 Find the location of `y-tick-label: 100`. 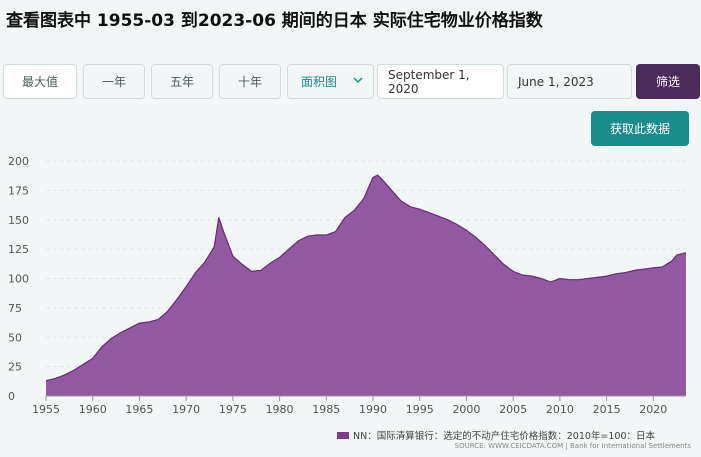

y-tick-label: 100 is located at coordinates (18, 279).